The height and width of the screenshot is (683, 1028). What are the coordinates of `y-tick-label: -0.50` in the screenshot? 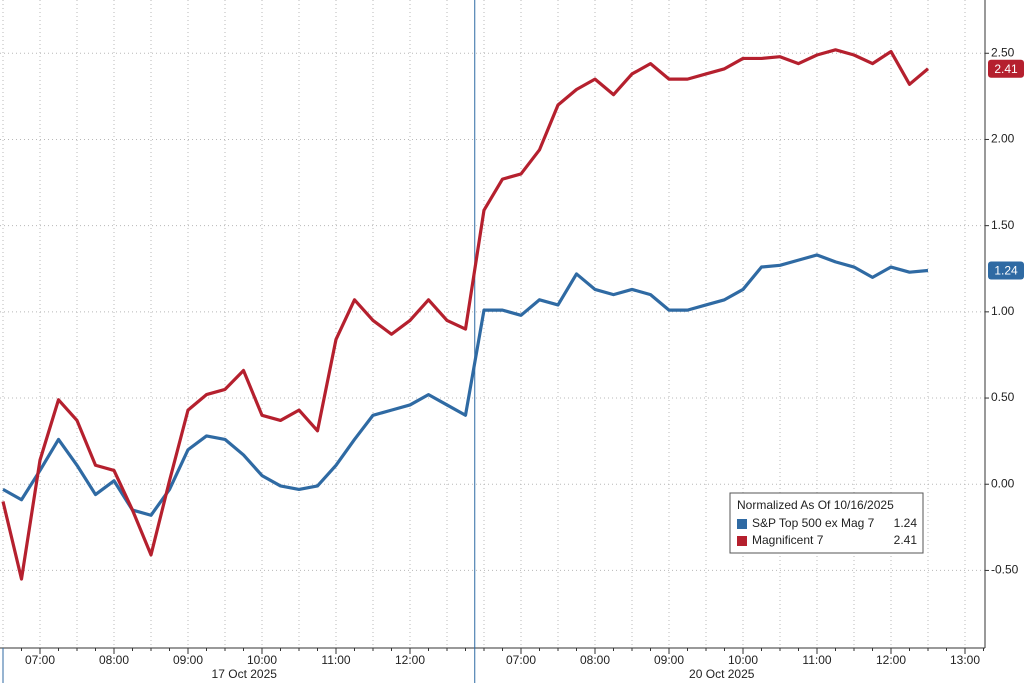 It's located at (1005, 570).